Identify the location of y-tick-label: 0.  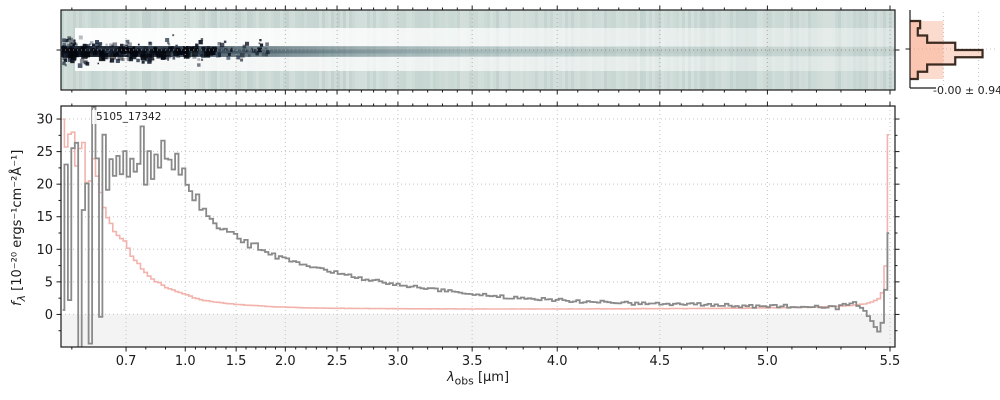
(49, 315).